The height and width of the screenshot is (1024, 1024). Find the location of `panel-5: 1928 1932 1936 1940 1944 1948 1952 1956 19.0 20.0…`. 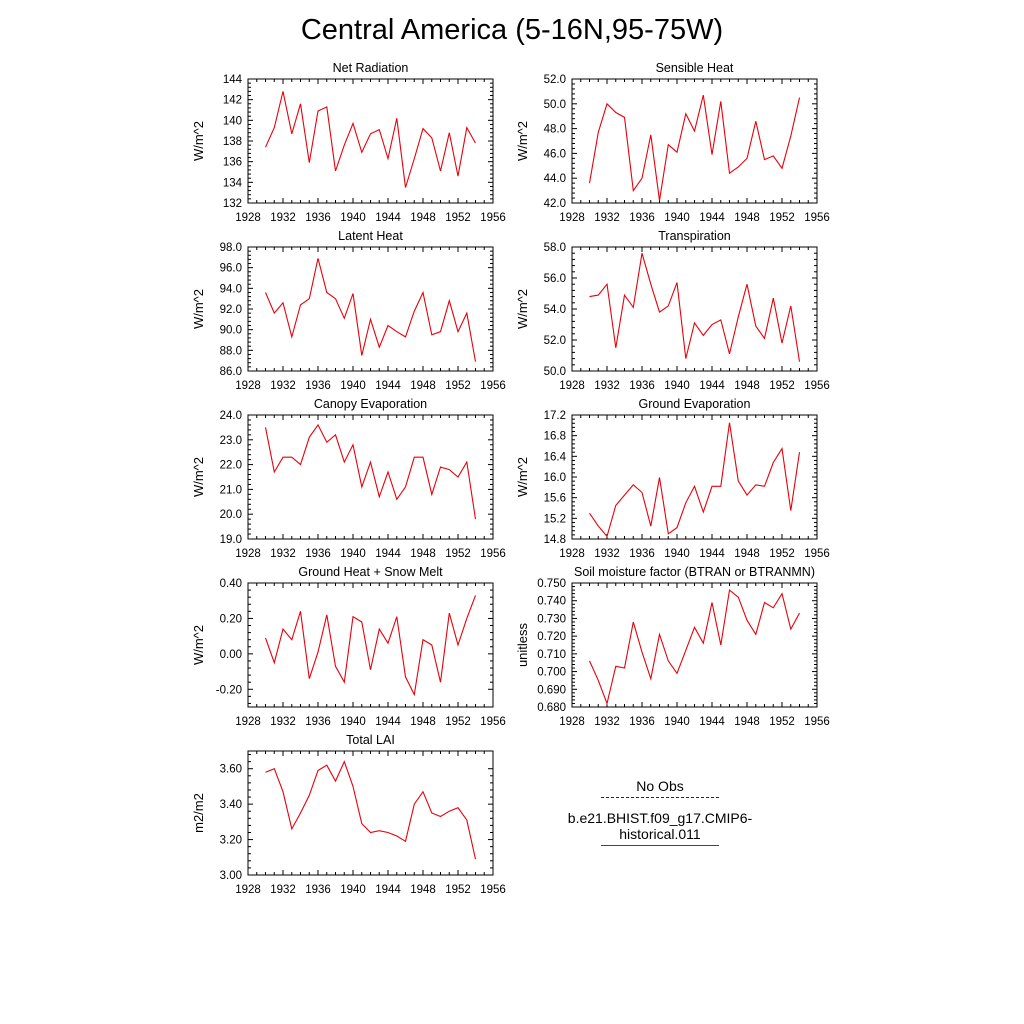

panel-5: 1928 1932 1936 1940 1944 1948 1952 1956 19.0 20.0… is located at coordinates (348, 478).